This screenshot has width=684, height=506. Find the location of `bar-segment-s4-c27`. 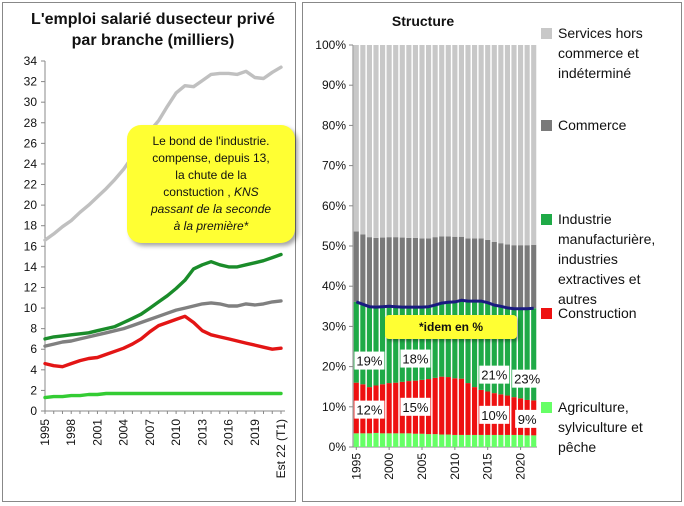

bar-segment-s4-c27 is located at coordinates (534, 145).